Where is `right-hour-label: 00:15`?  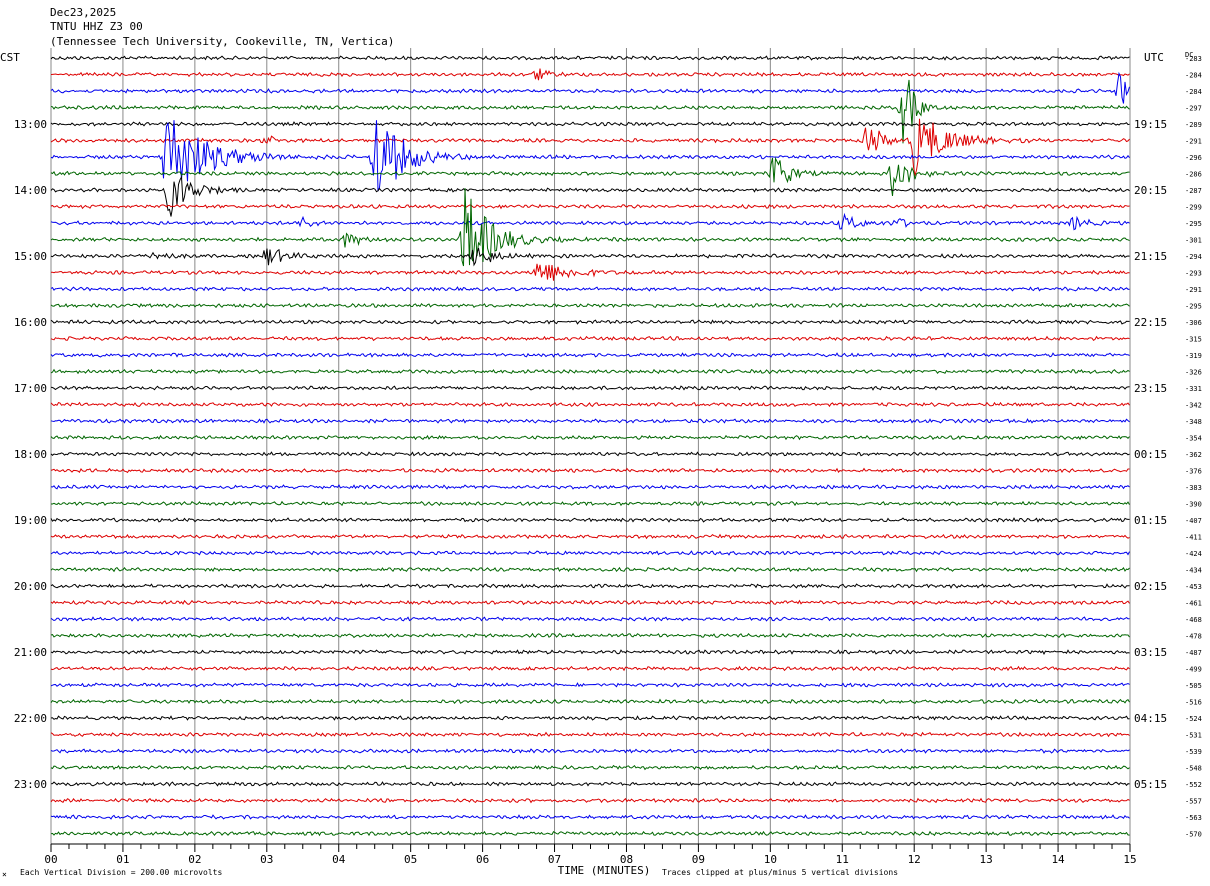
right-hour-label: 00:15 is located at coordinates (1150, 454).